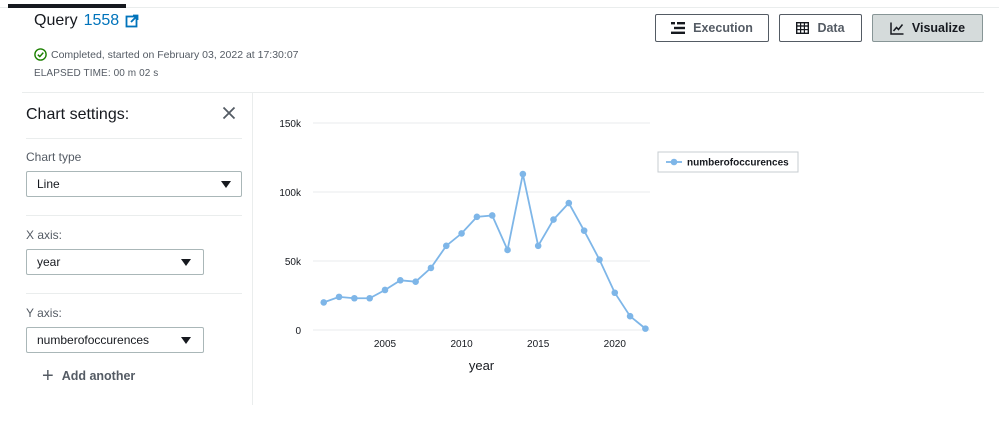 The image size is (999, 441). What do you see at coordinates (134, 184) in the screenshot?
I see `chart-type-select: Line` at bounding box center [134, 184].